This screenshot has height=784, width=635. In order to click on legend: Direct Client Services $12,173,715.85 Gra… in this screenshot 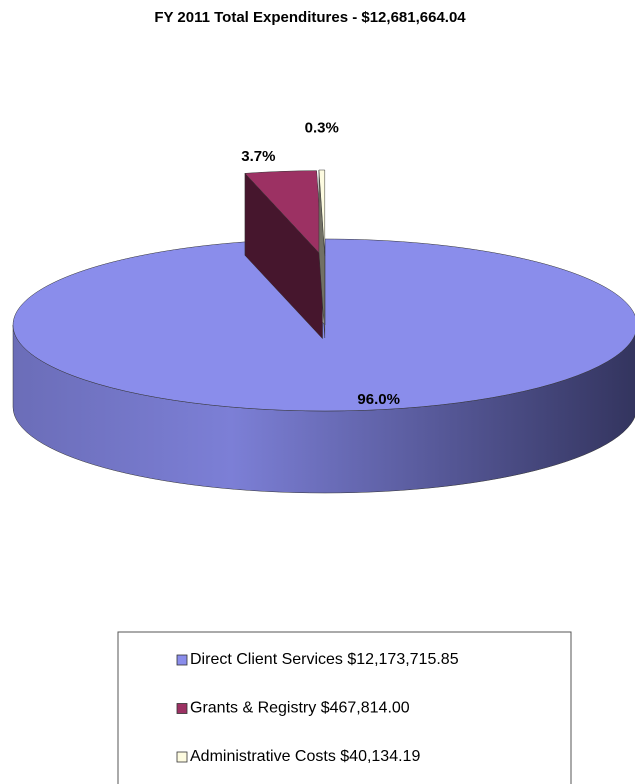, I will do `click(317, 708)`.